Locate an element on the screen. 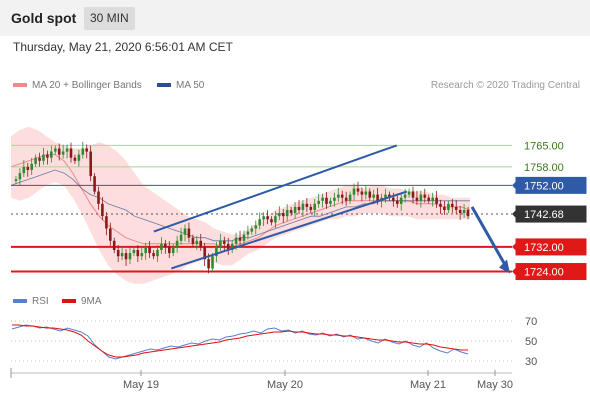  credit-text: Research © 2020 Trading Central is located at coordinates (505, 85).